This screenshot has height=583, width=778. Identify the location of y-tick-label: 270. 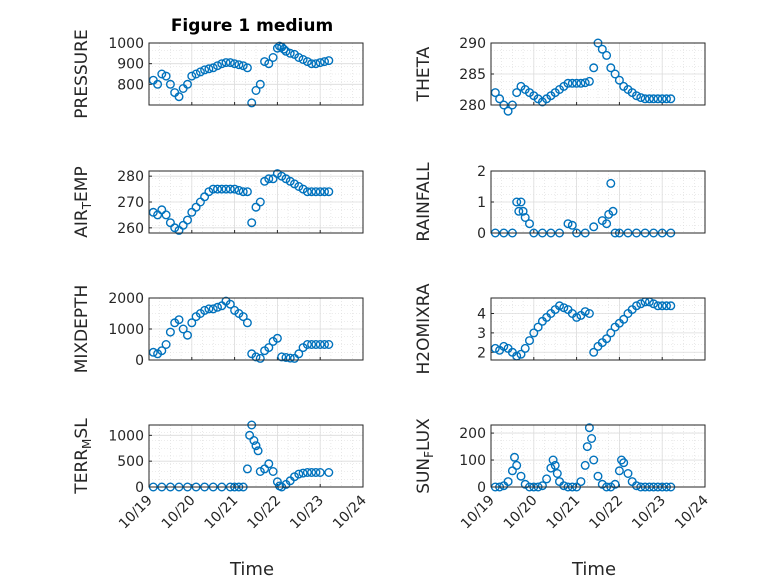
(130, 203).